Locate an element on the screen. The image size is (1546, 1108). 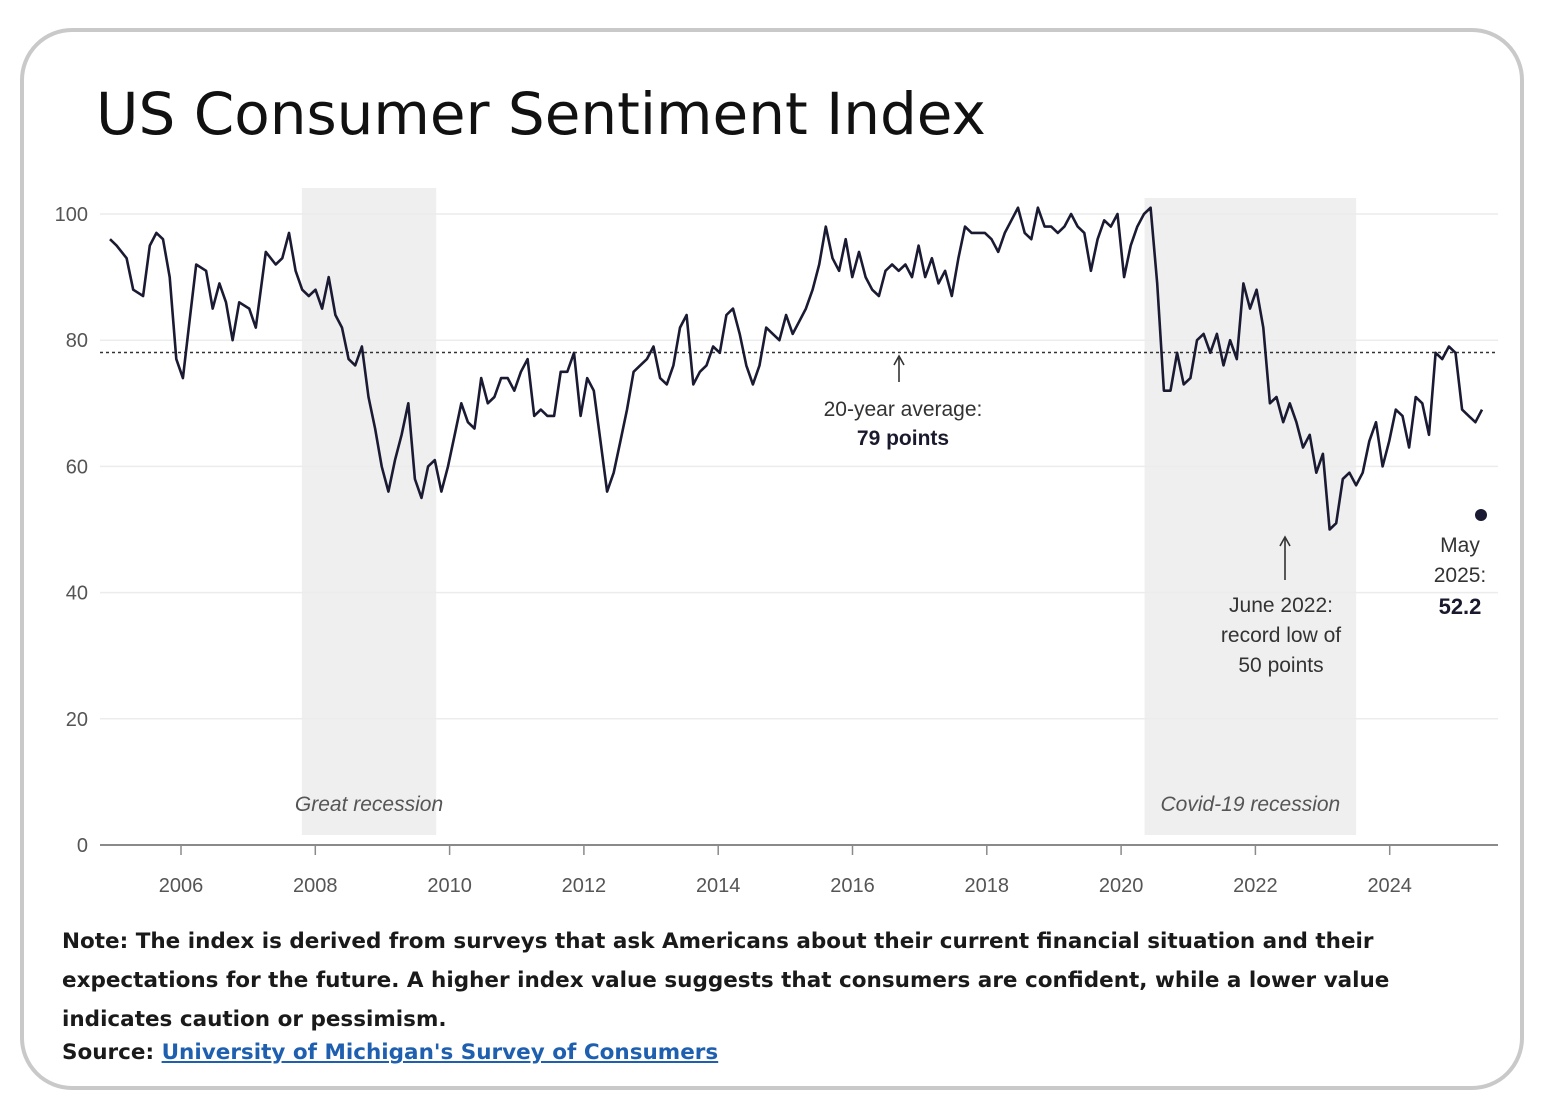
record-low-annotation-line1: June 2022: is located at coordinates (1281, 605).